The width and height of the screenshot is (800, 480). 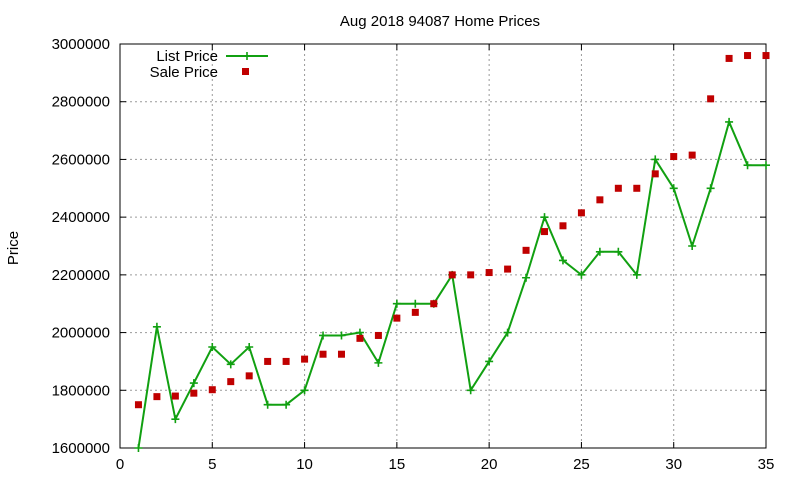 I want to click on x-tick-label: 35, so click(x=766, y=464).